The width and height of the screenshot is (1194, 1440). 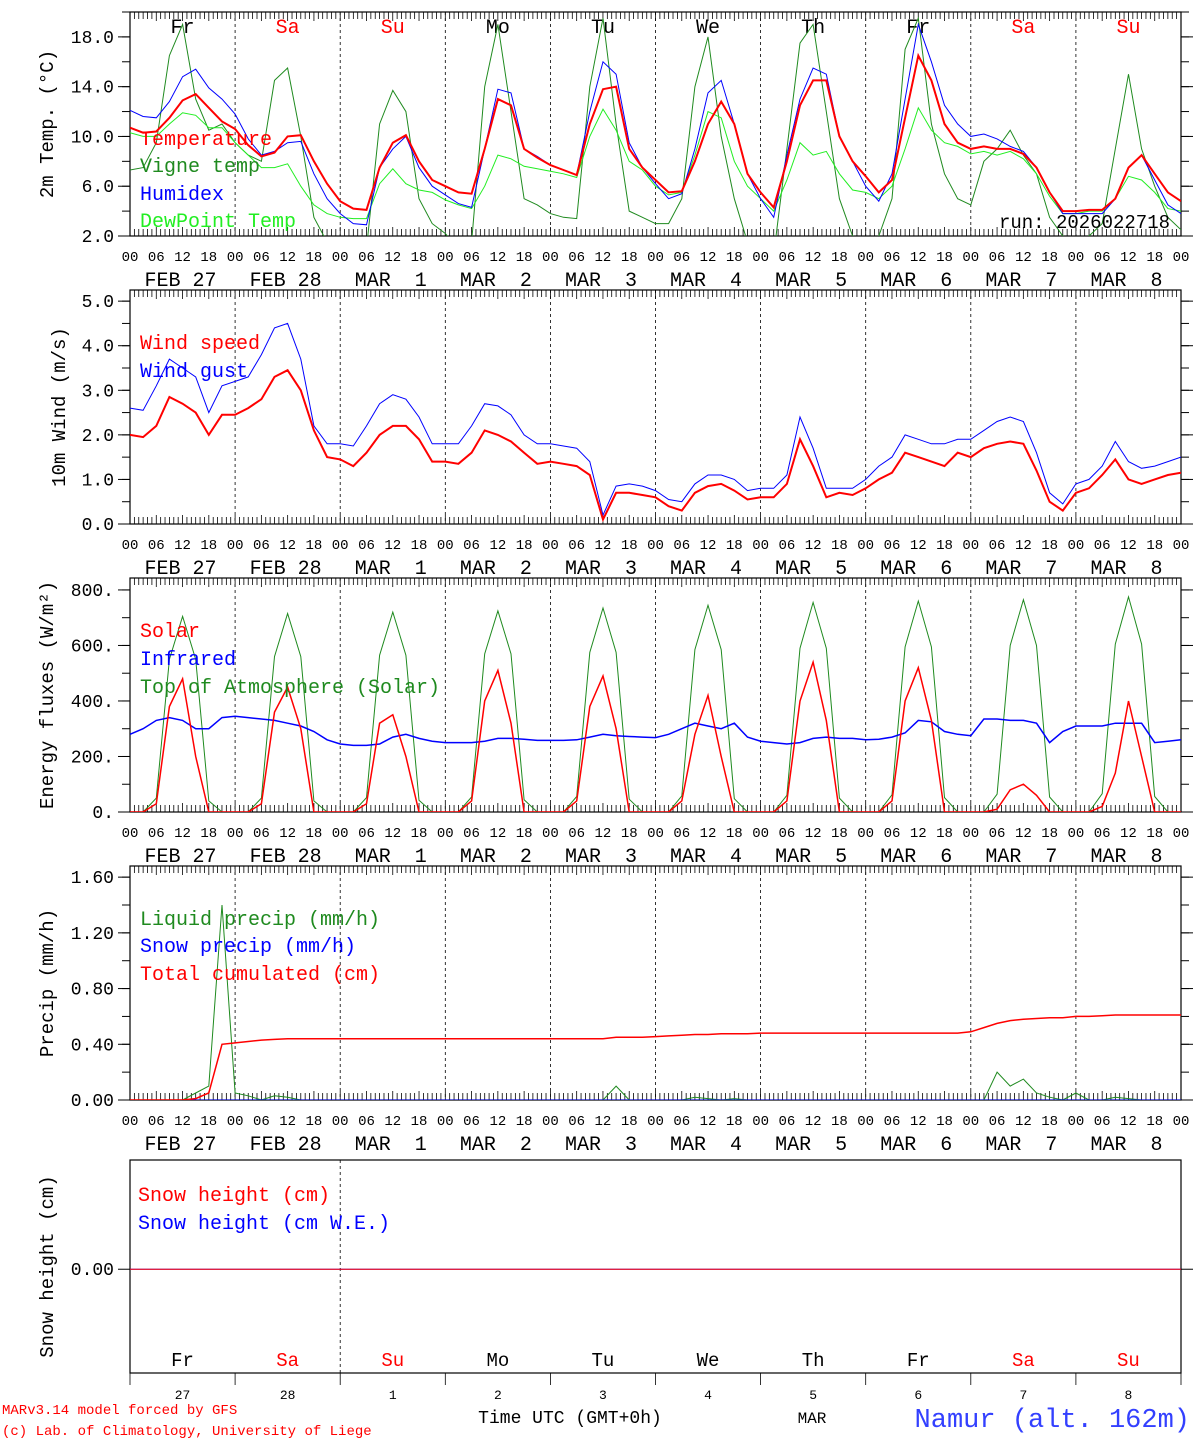 I want to click on day-name-label: We, so click(x=708, y=1361).